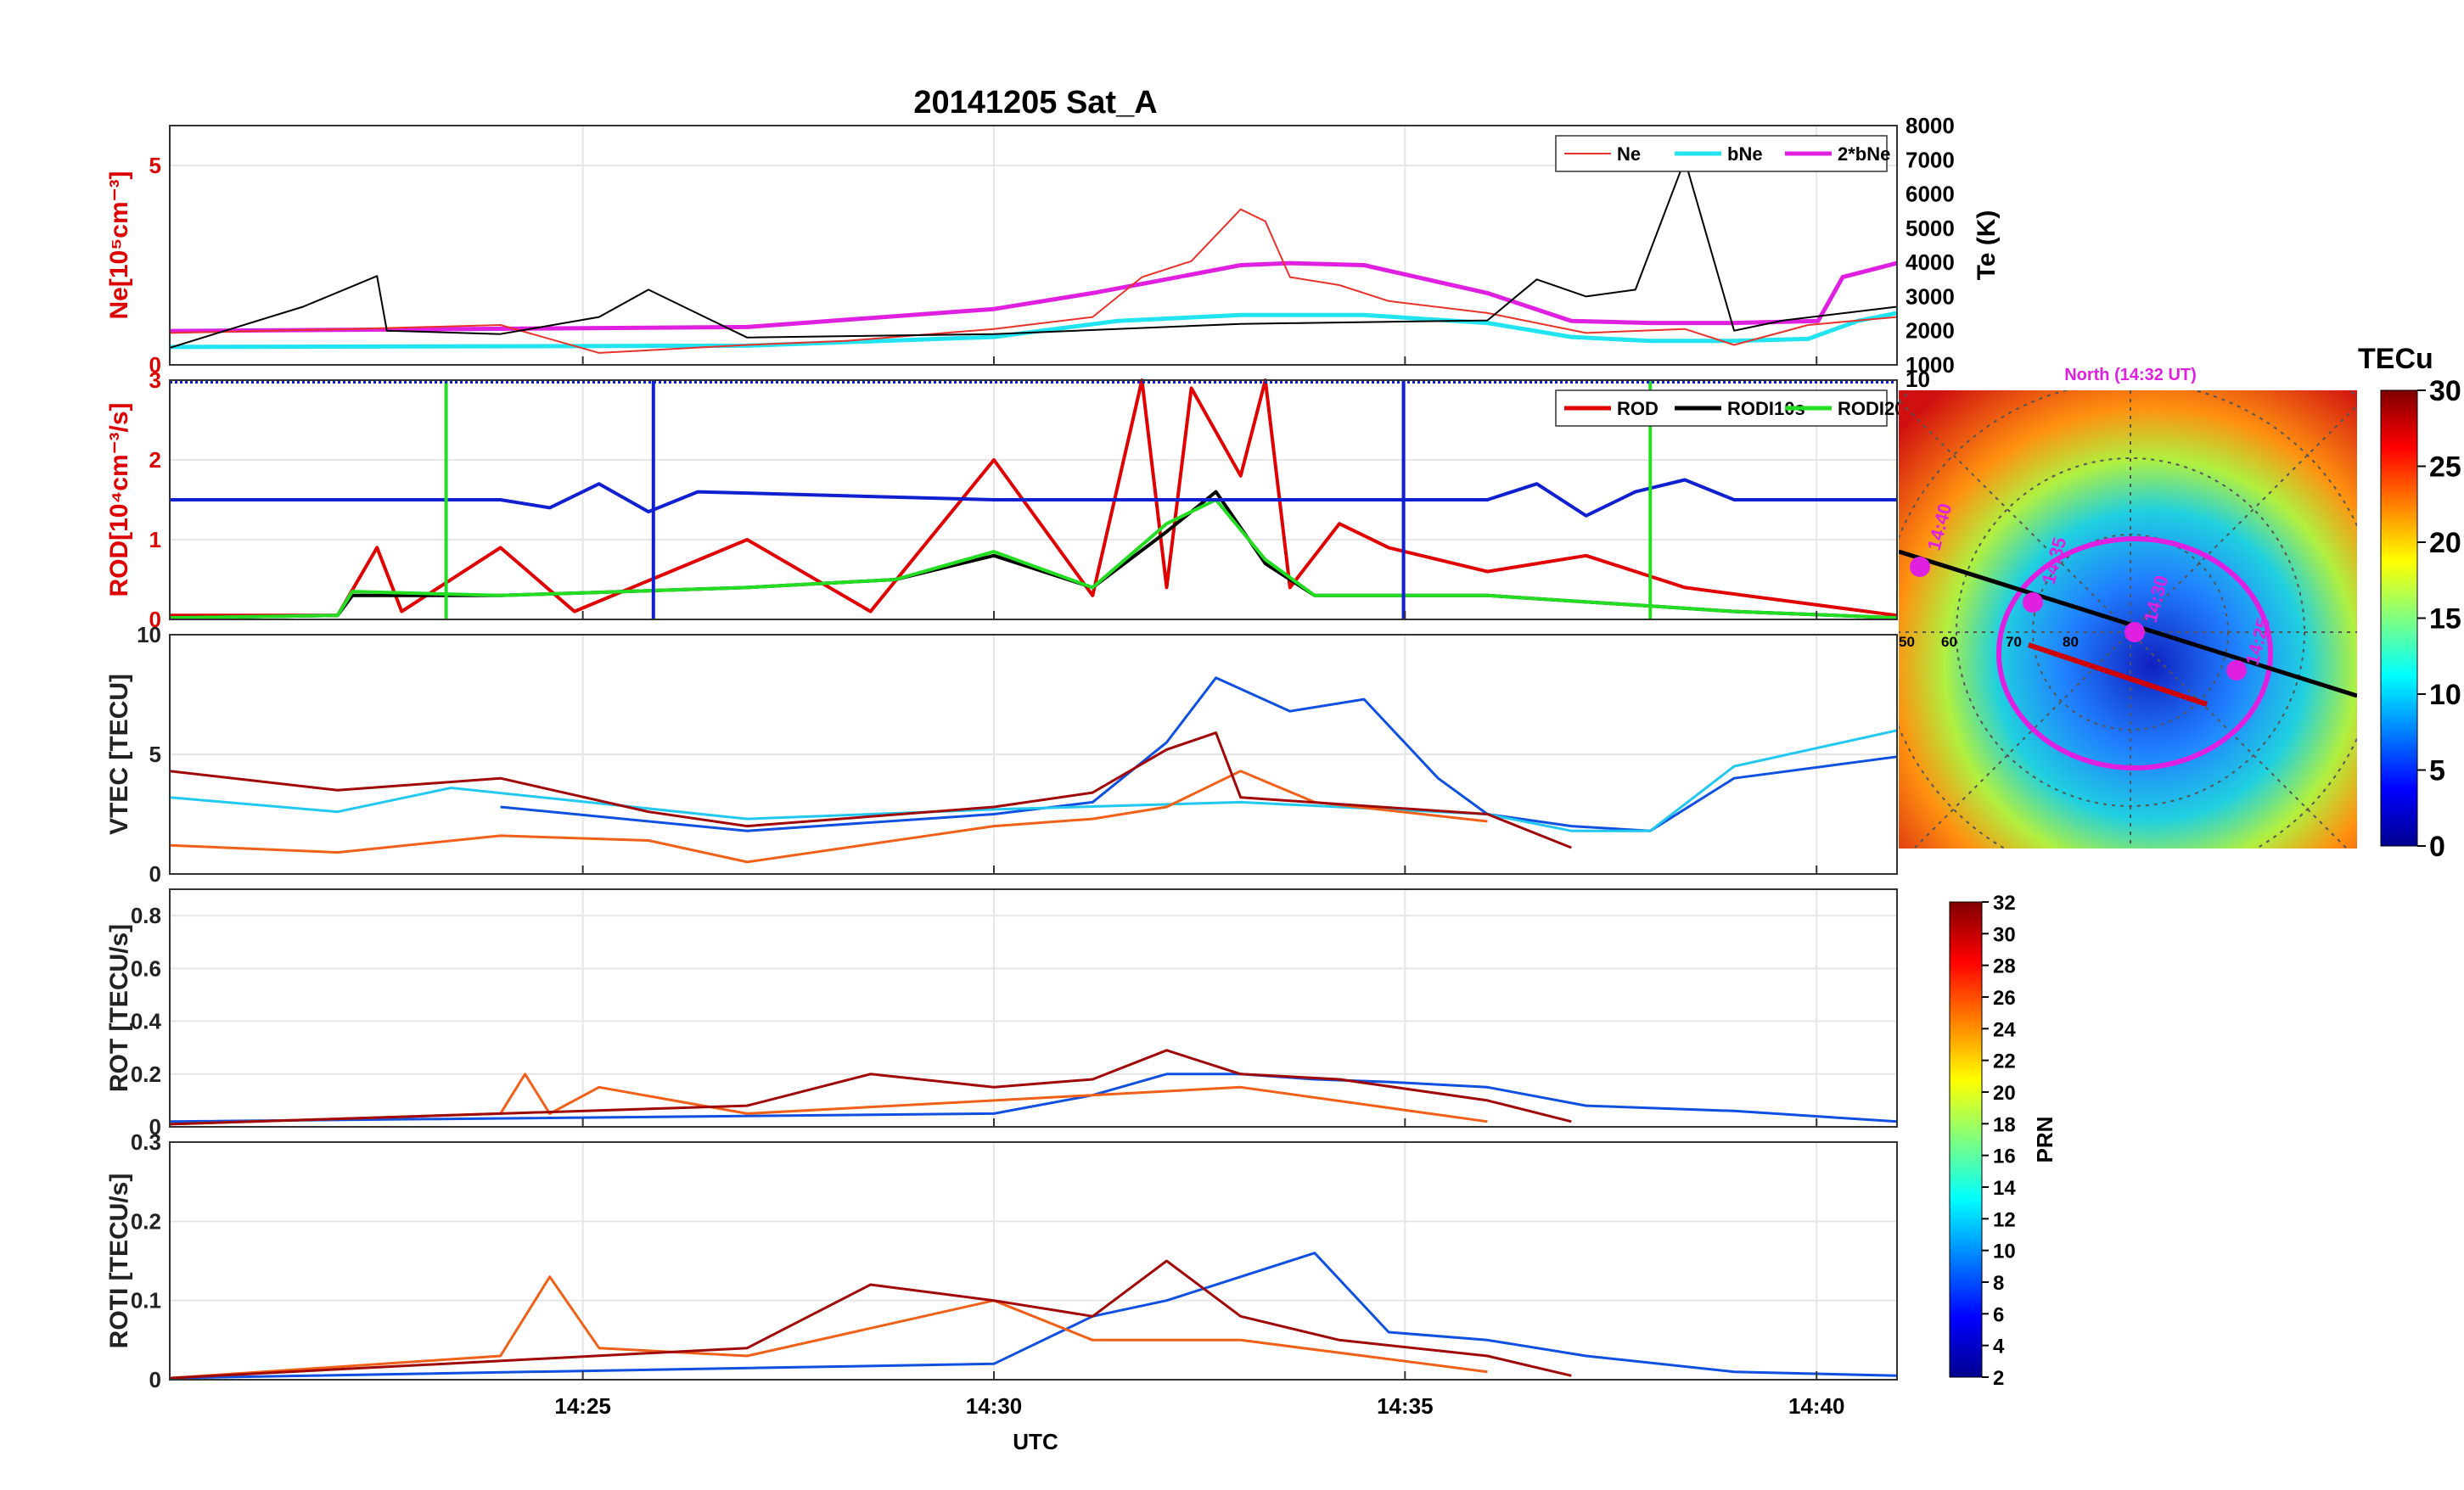  What do you see at coordinates (2044, 1140) in the screenshot?
I see `prn-colorbar-label: PRN` at bounding box center [2044, 1140].